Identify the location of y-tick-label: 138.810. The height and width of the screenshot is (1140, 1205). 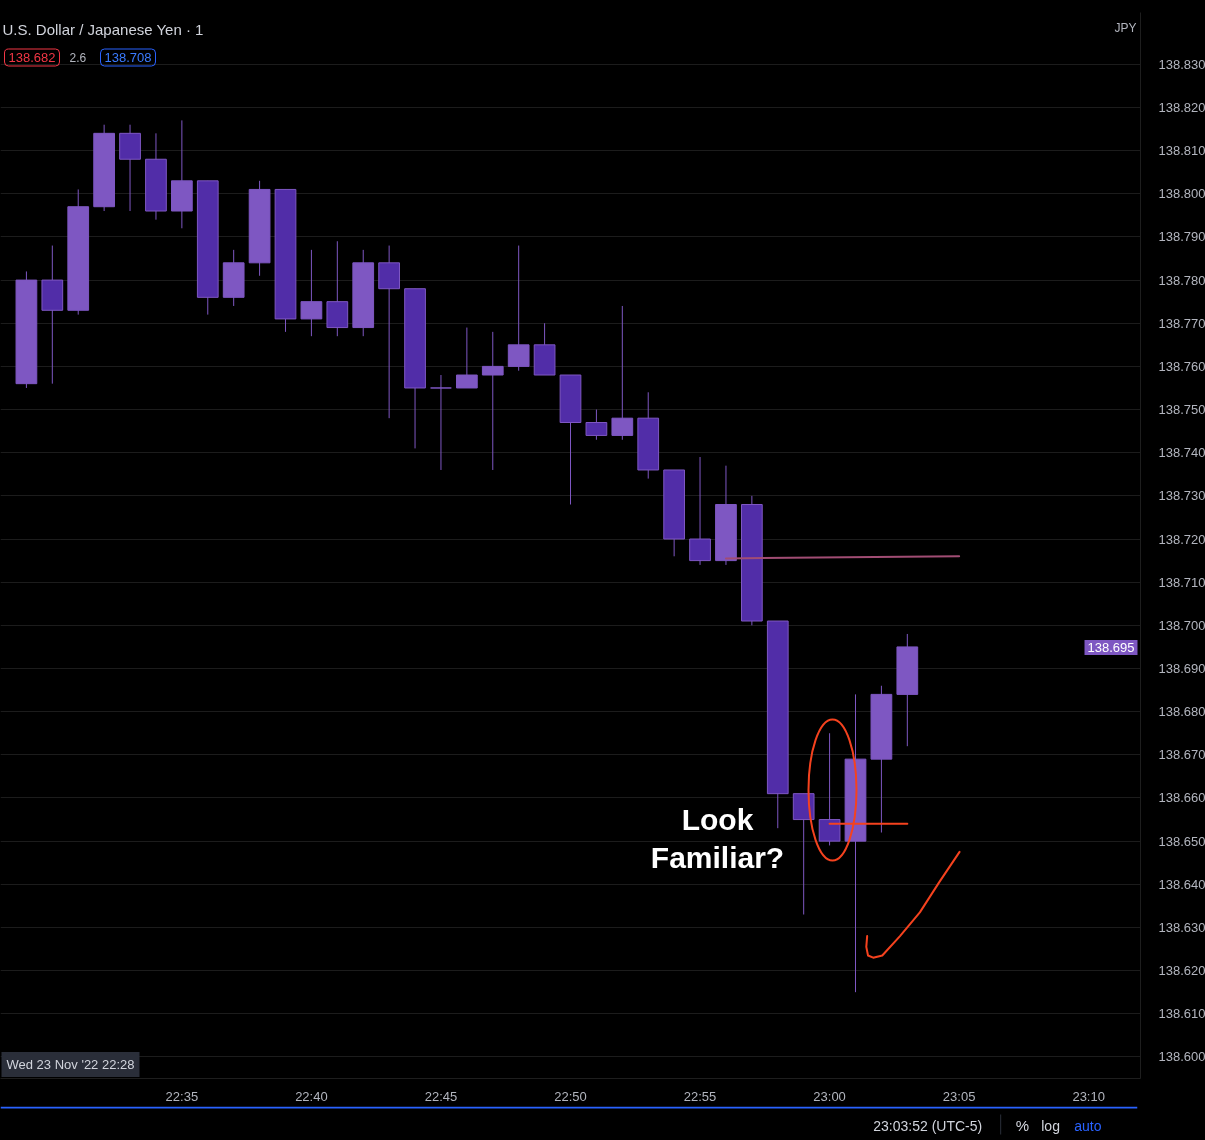
(1181, 151).